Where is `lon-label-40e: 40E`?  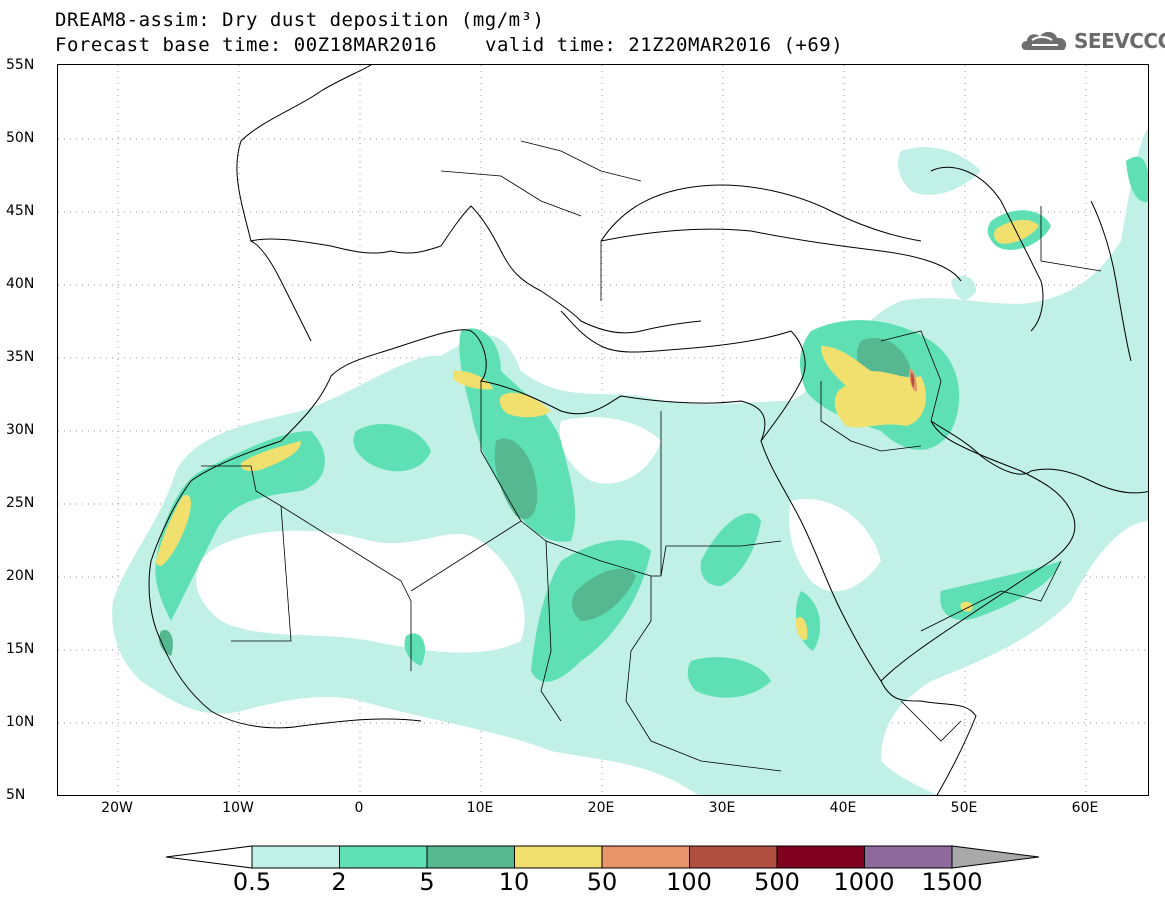 lon-label-40e: 40E is located at coordinates (843, 808).